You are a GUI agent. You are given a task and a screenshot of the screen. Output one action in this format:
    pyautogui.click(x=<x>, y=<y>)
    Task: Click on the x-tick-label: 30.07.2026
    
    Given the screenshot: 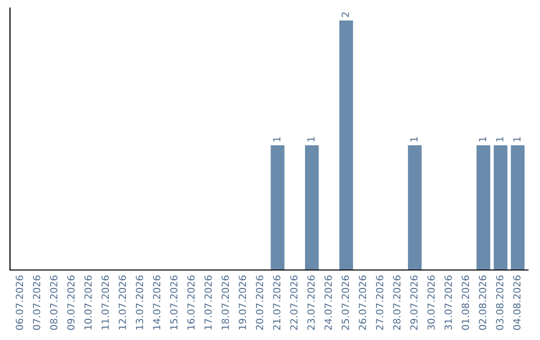 What is the action you would take?
    pyautogui.click(x=431, y=302)
    